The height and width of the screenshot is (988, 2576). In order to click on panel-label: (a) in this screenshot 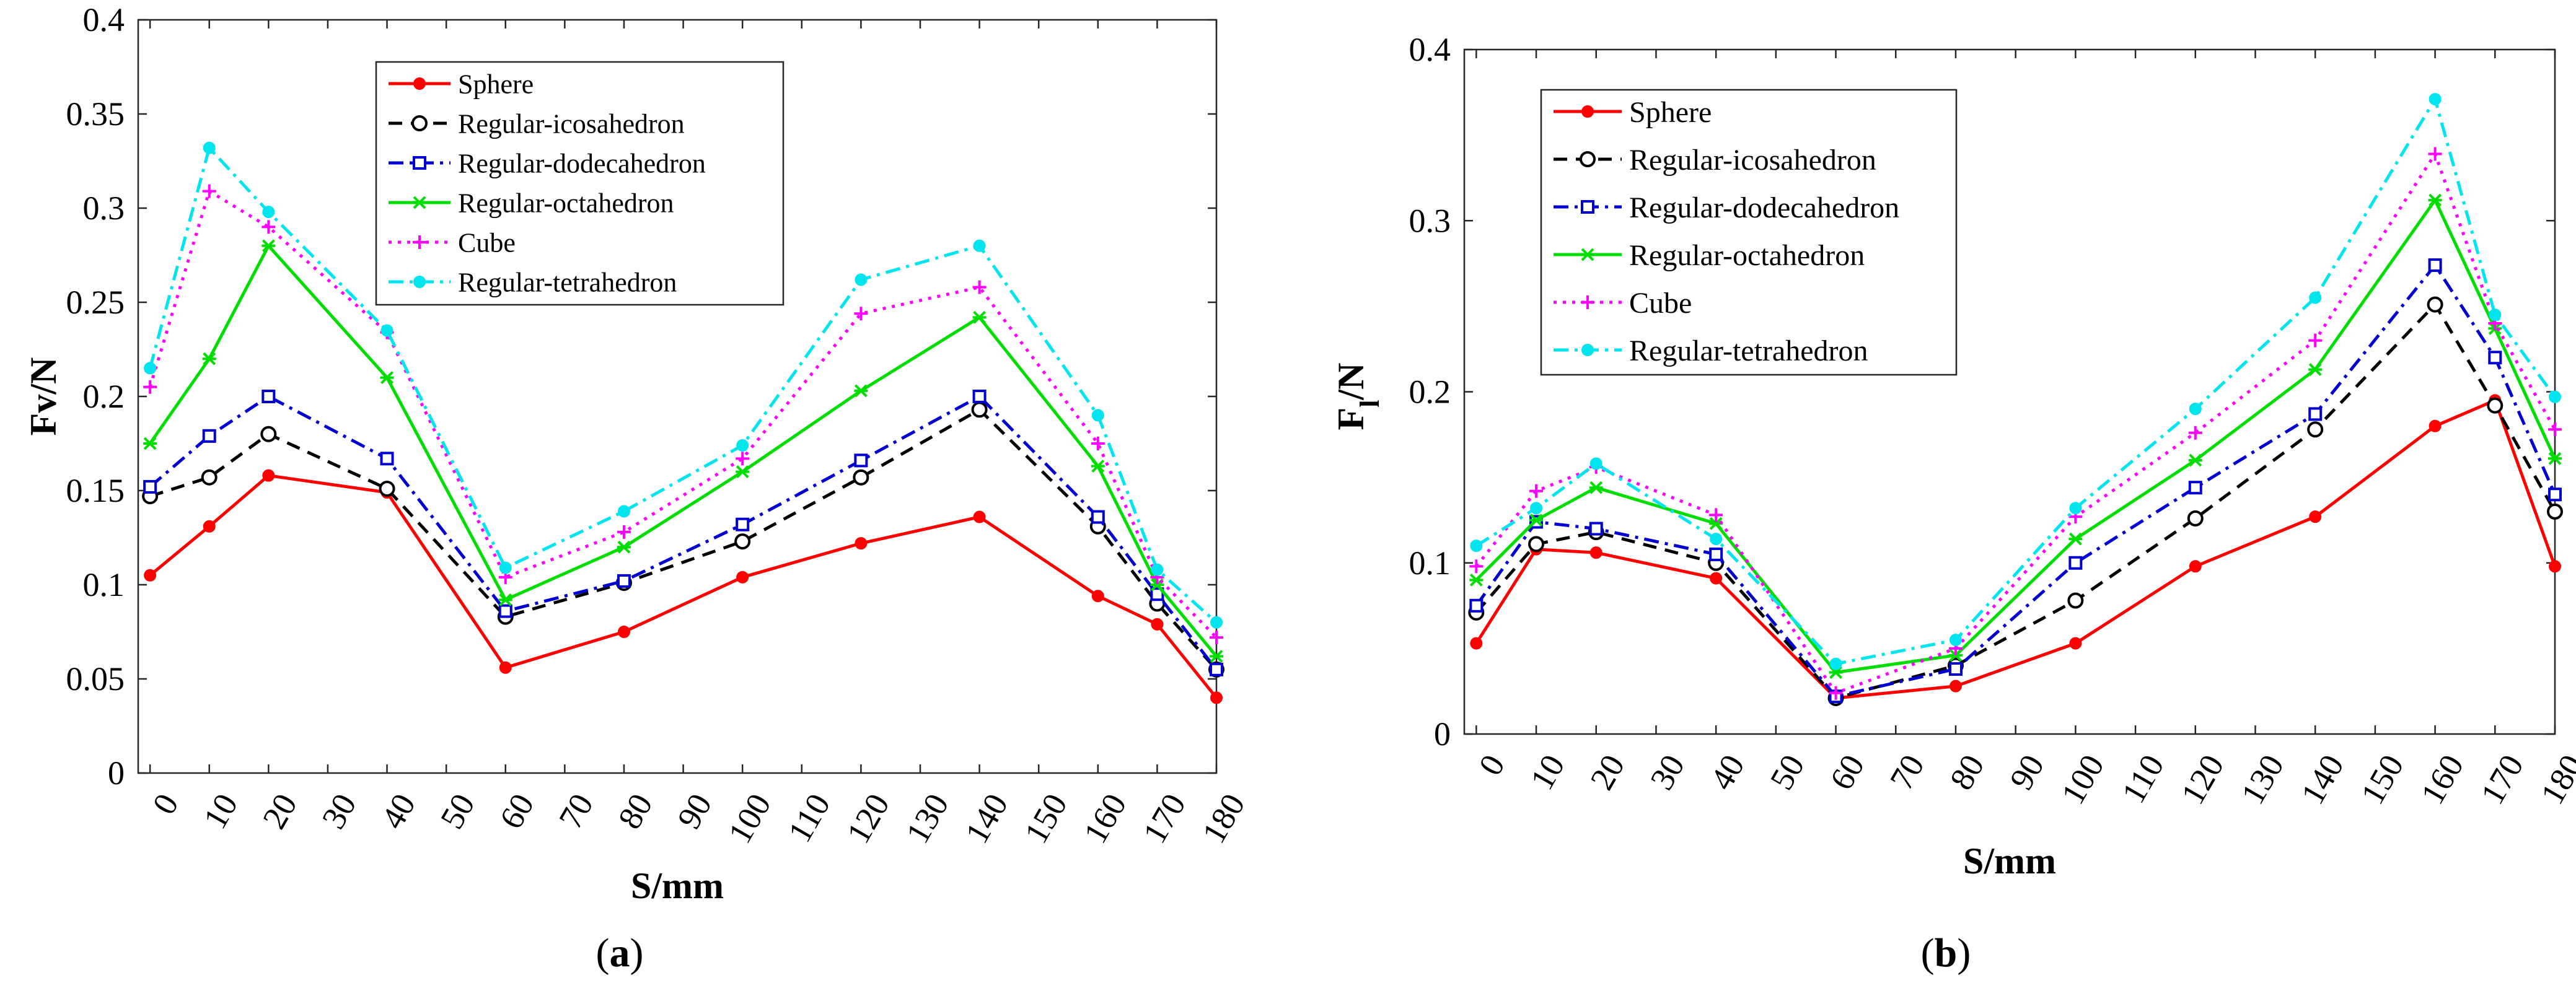, I will do `click(620, 953)`.